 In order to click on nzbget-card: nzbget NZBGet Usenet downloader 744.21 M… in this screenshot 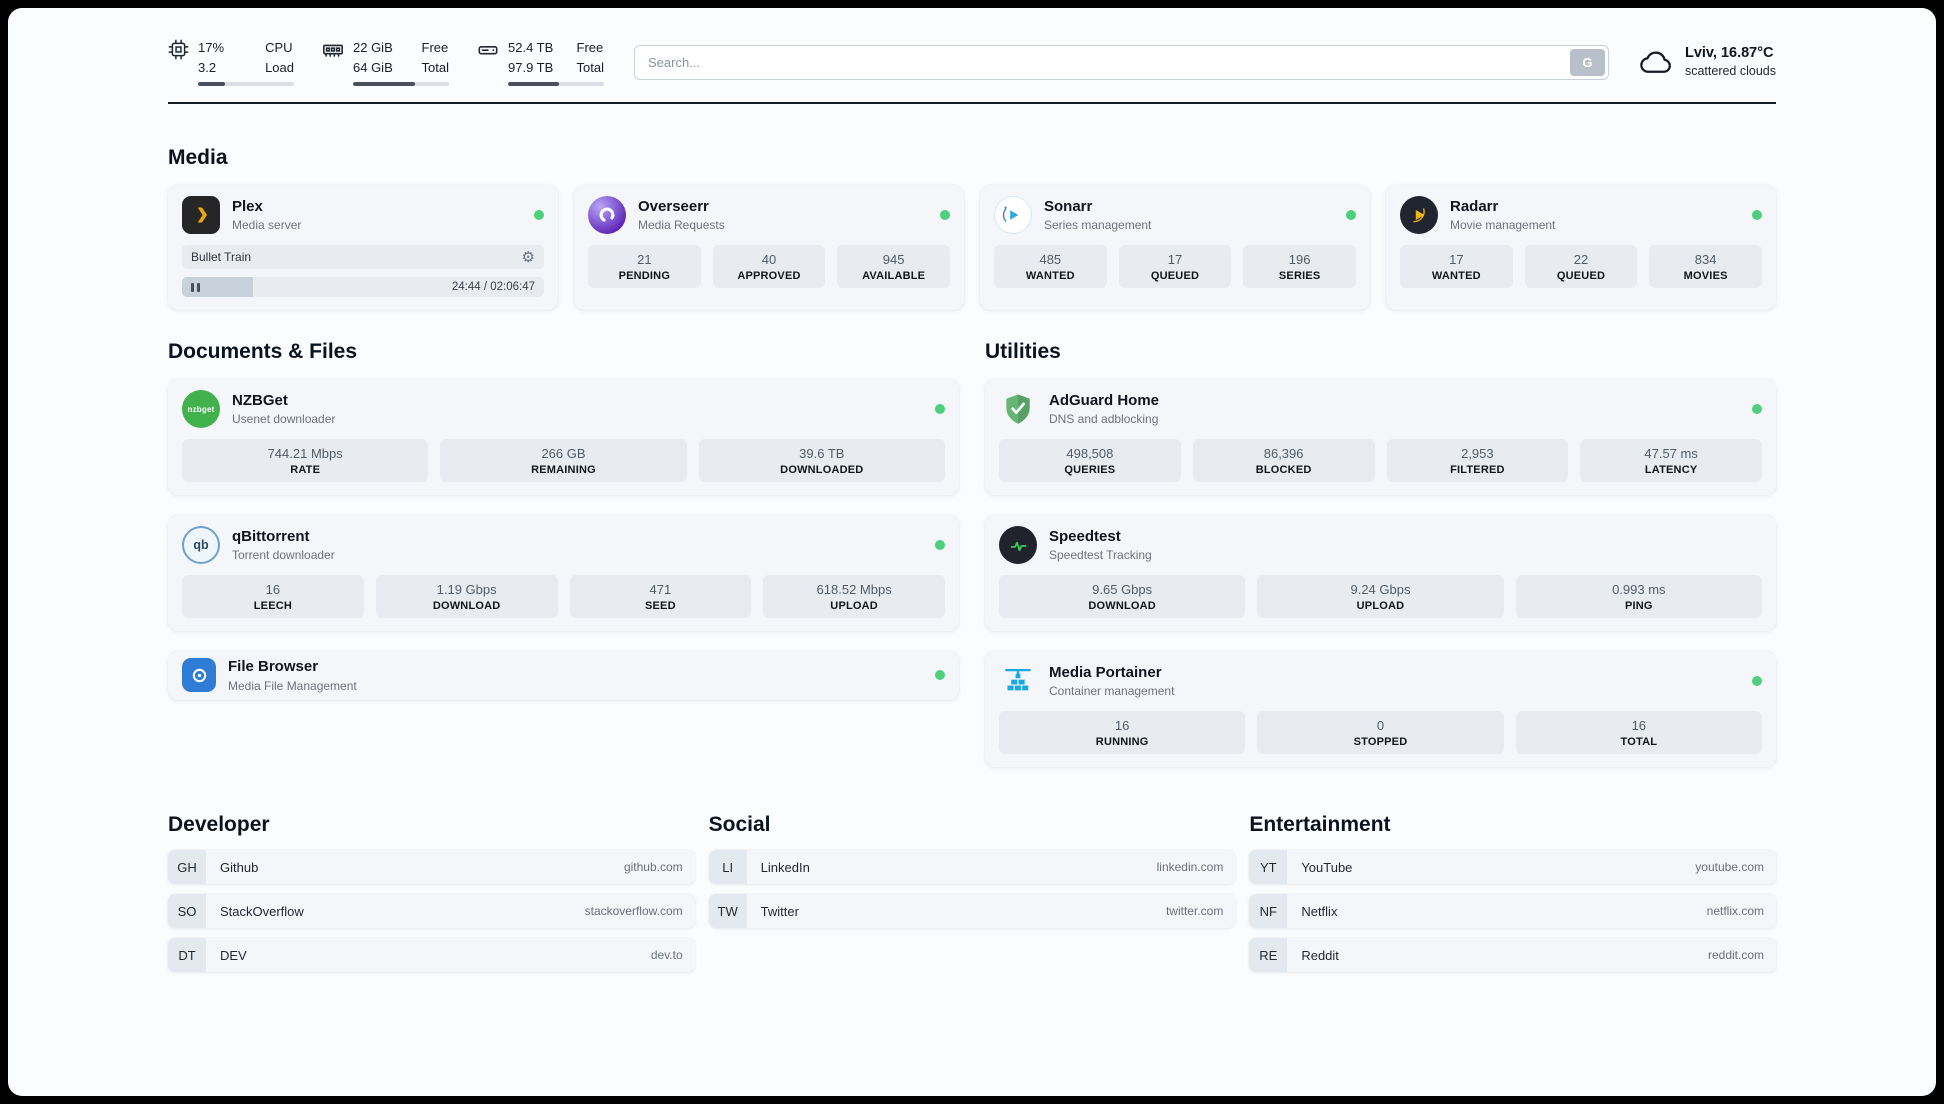, I will do `click(563, 437)`.